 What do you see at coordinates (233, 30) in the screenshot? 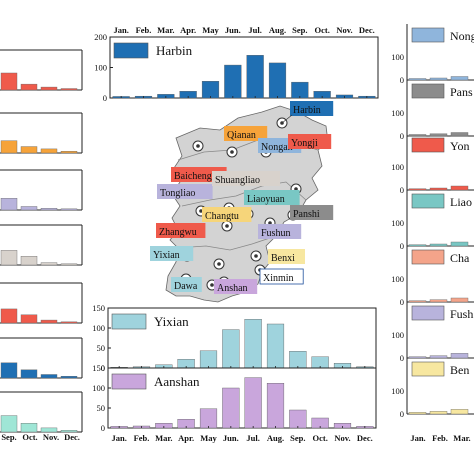
I see `month-label: Jun.` at bounding box center [233, 30].